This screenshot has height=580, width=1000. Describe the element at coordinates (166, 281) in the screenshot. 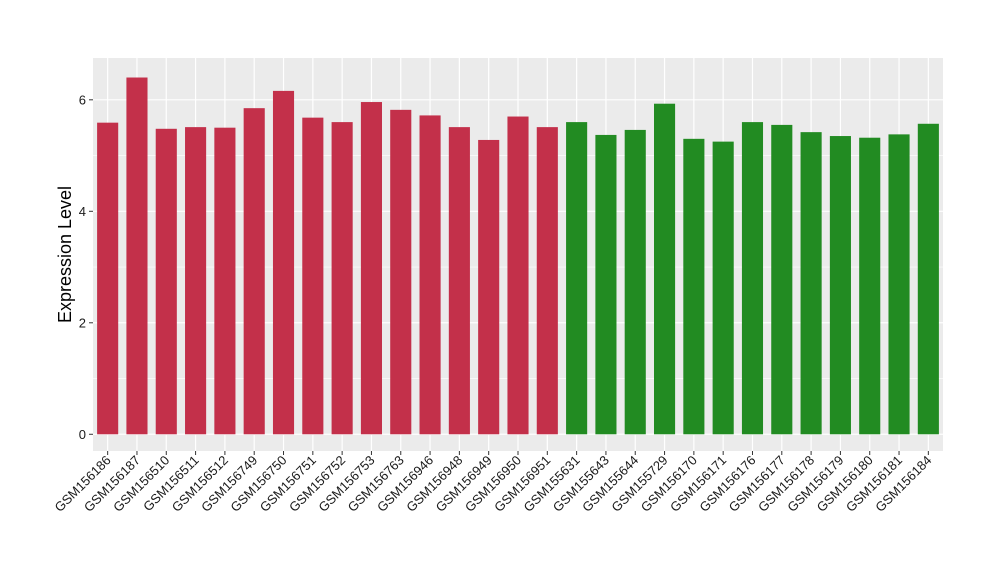

I see `bar-GSM156510` at that location.